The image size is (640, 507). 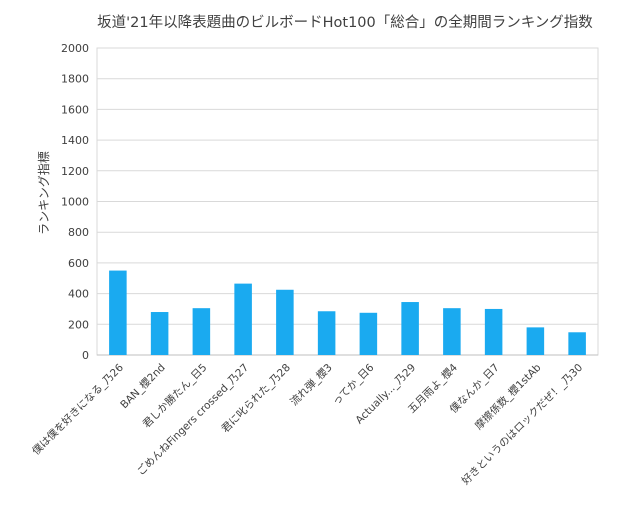 I want to click on y-axis-ticks: 0 200 400 600 800 1000 1200 1400 1600 1800 2000, so click(x=75, y=202).